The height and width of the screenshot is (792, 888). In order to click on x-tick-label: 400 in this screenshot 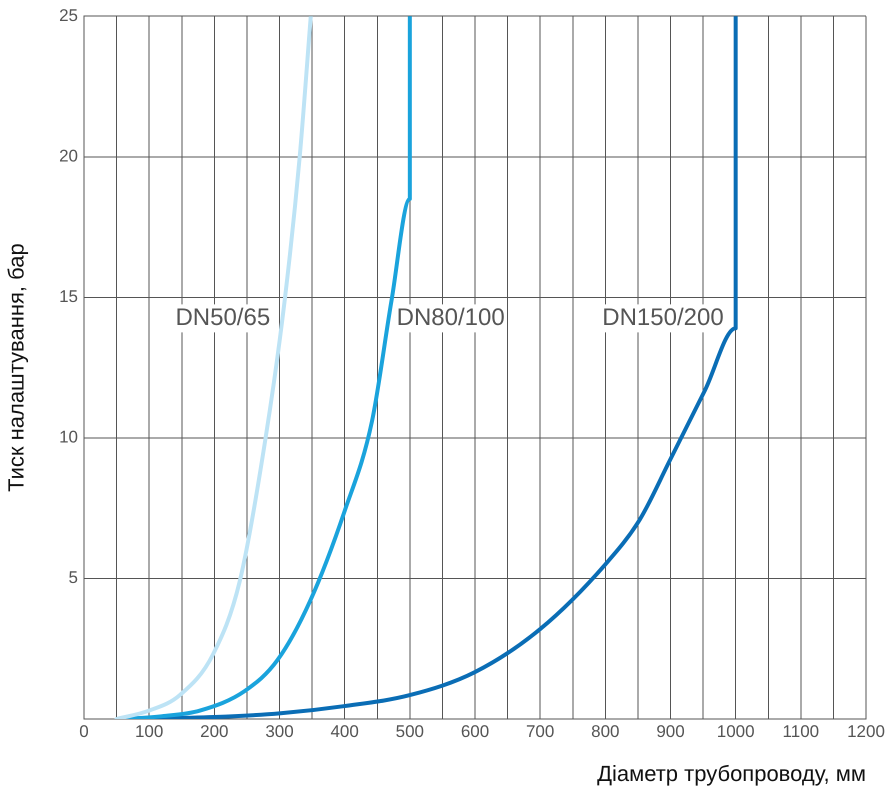, I will do `click(344, 731)`.